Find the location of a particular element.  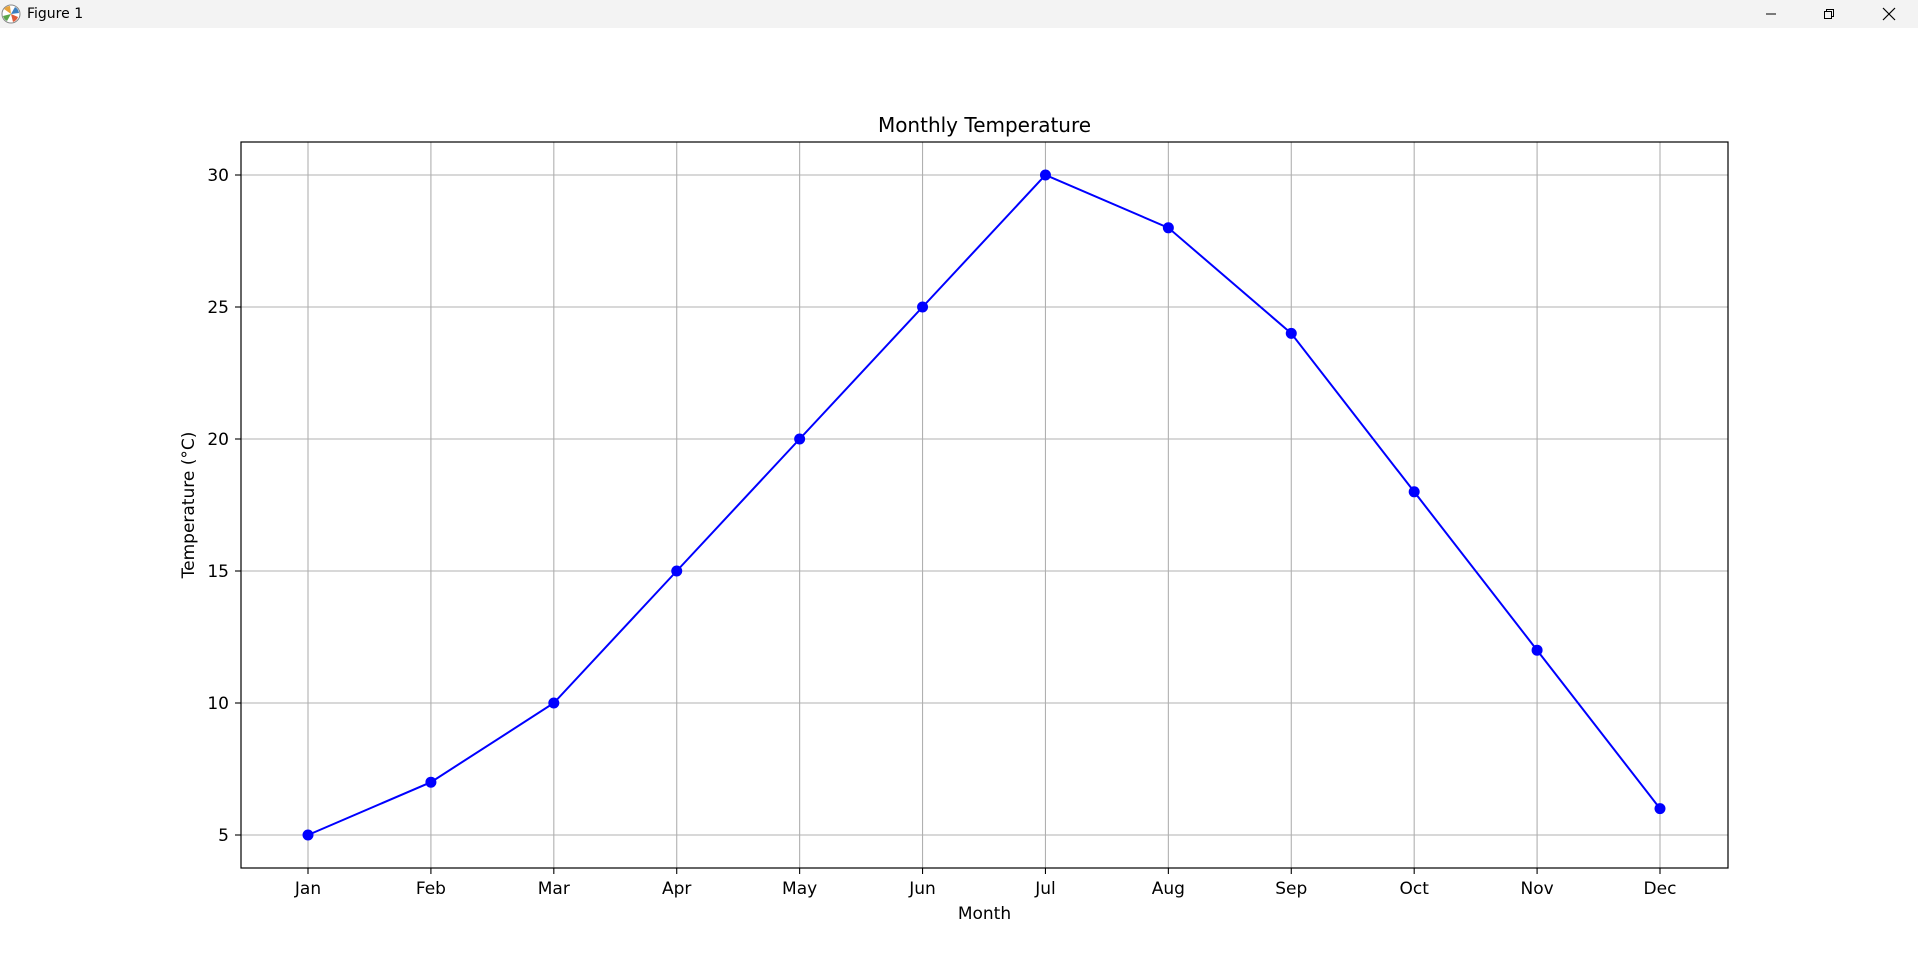

data-point-jun is located at coordinates (923, 307).